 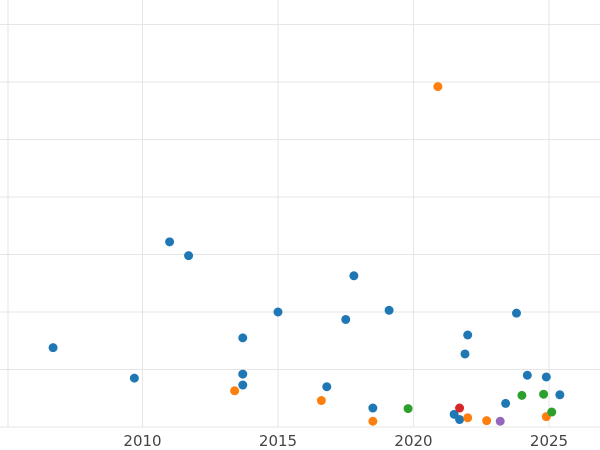 What do you see at coordinates (549, 441) in the screenshot?
I see `x-tick-label-2025: 2025` at bounding box center [549, 441].